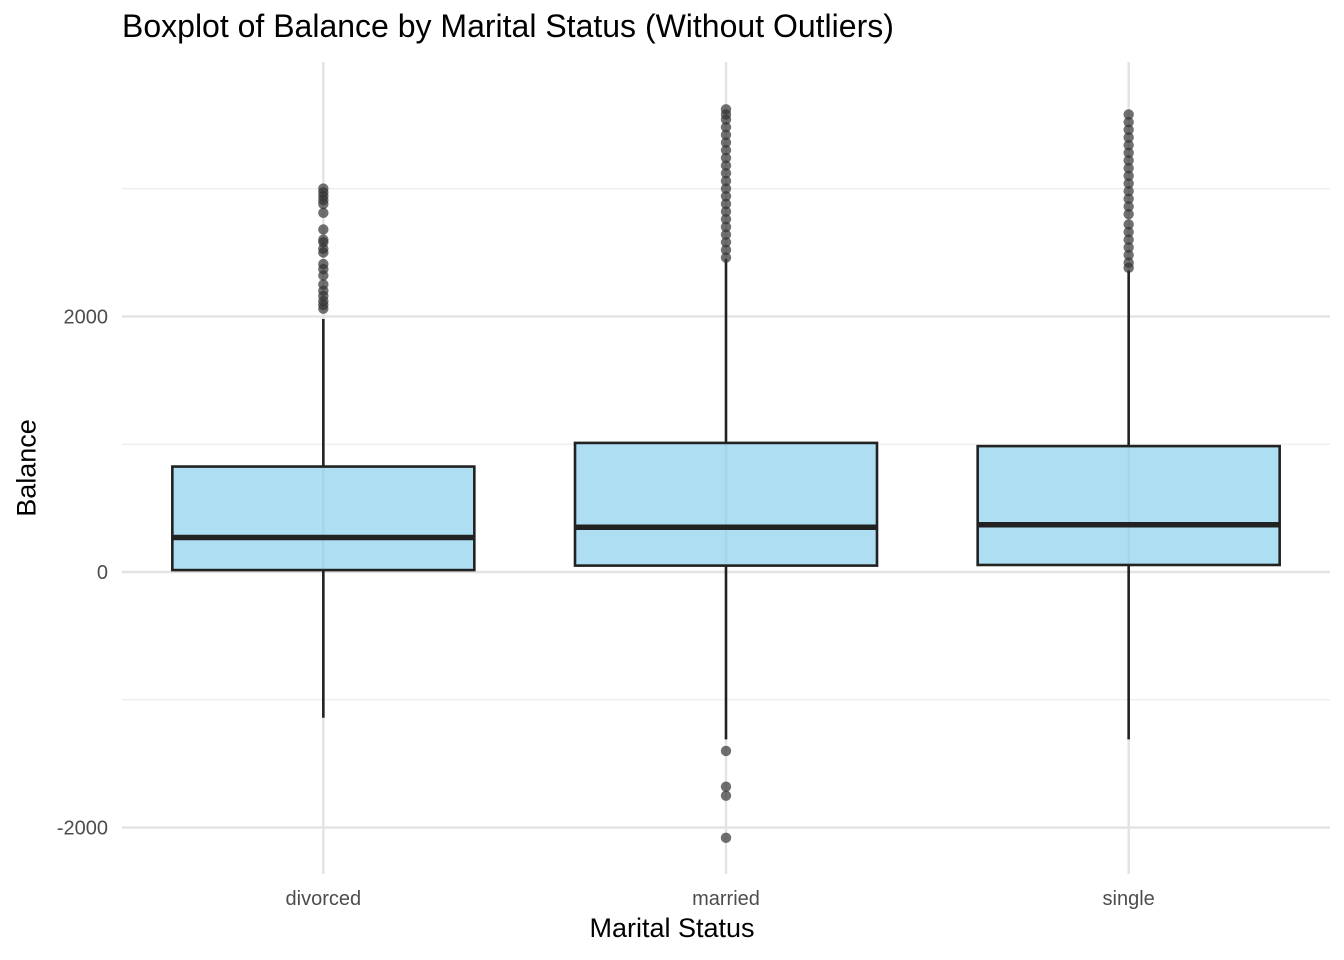 Image resolution: width=1344 pixels, height=960 pixels. What do you see at coordinates (323, 450) in the screenshot?
I see `box-divorced` at bounding box center [323, 450].